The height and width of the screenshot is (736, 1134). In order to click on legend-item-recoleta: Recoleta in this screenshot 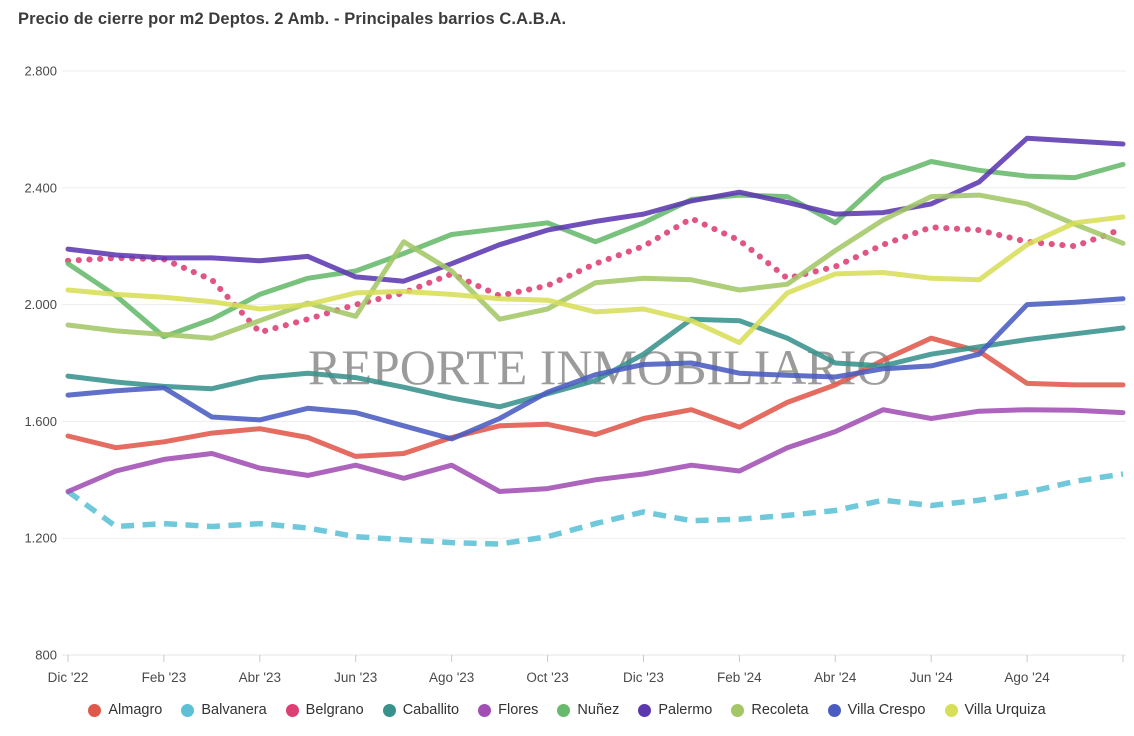, I will do `click(770, 710)`.